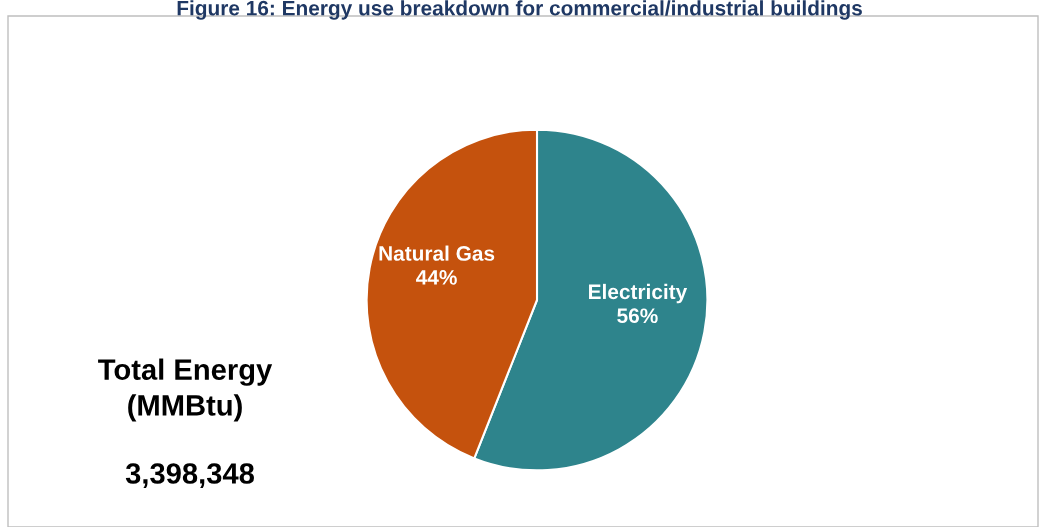  I want to click on data-label: 44%, so click(436, 277).